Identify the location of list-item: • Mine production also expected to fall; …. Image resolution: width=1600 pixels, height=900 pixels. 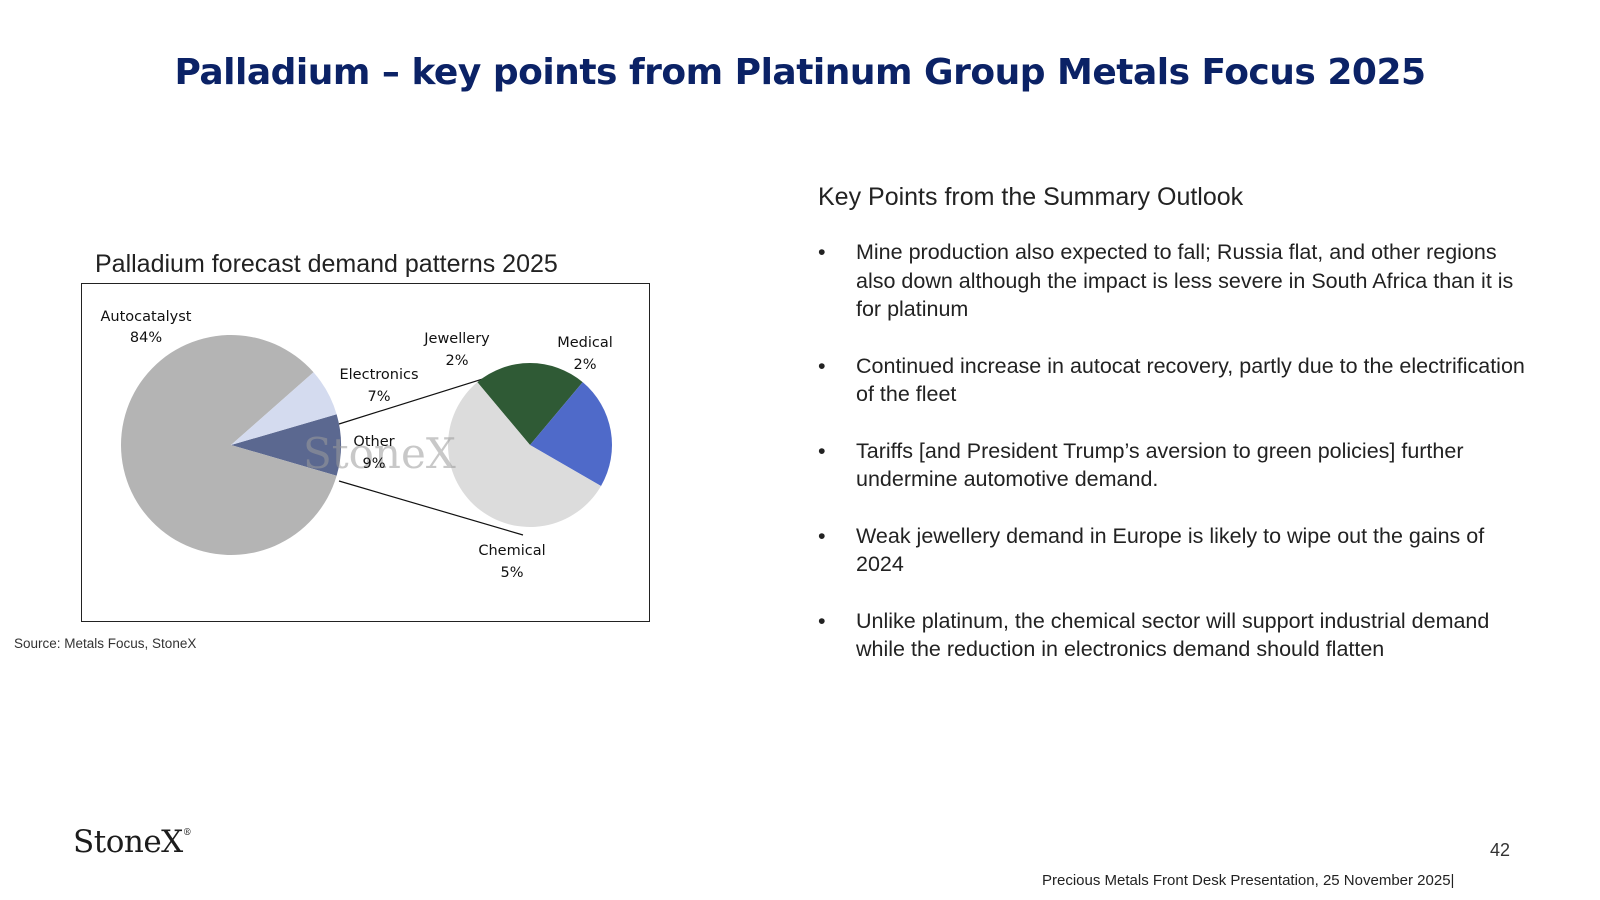
(1178, 281).